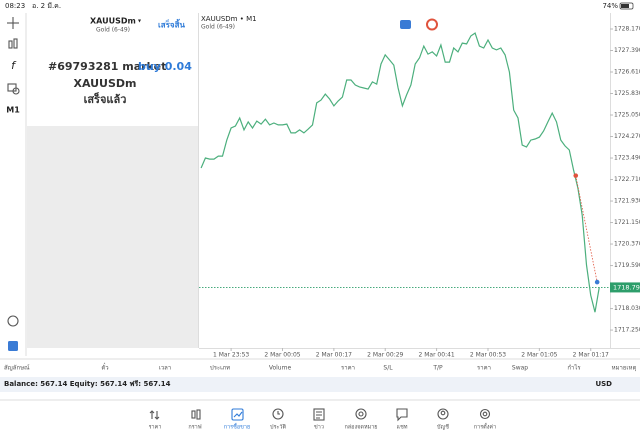 The height and width of the screenshot is (447, 640). I want to click on nav-label: กล่องจดหมาย, so click(360, 428).